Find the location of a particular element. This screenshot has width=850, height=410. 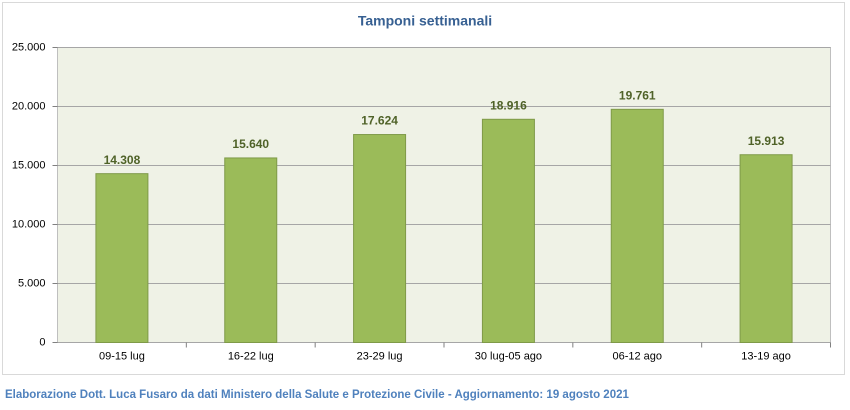

value-label: 15.640 is located at coordinates (250, 144).